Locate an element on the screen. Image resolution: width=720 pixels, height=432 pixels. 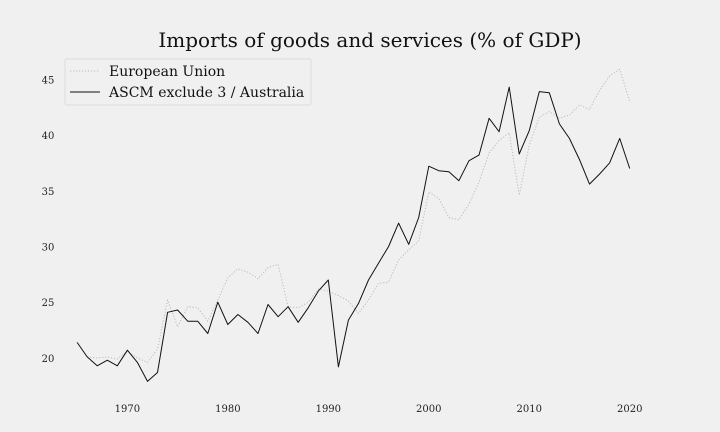
x-axis-ticks: 1970 1980 1990 2000 2010 2020 is located at coordinates (379, 409).